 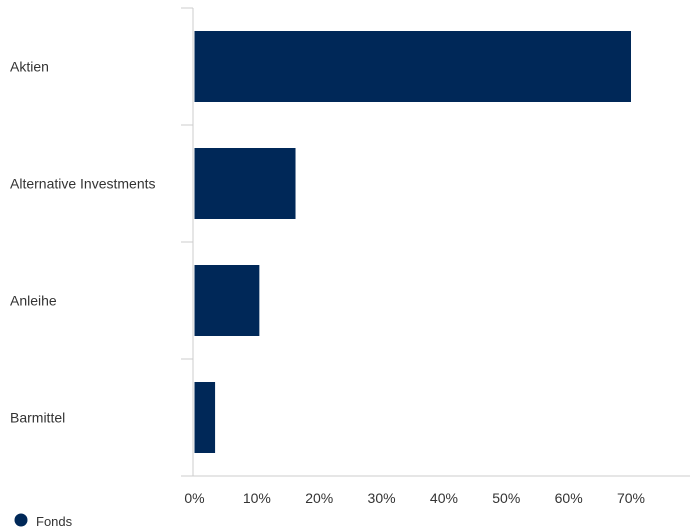 What do you see at coordinates (29, 67) in the screenshot?
I see `category-label: Aktien` at bounding box center [29, 67].